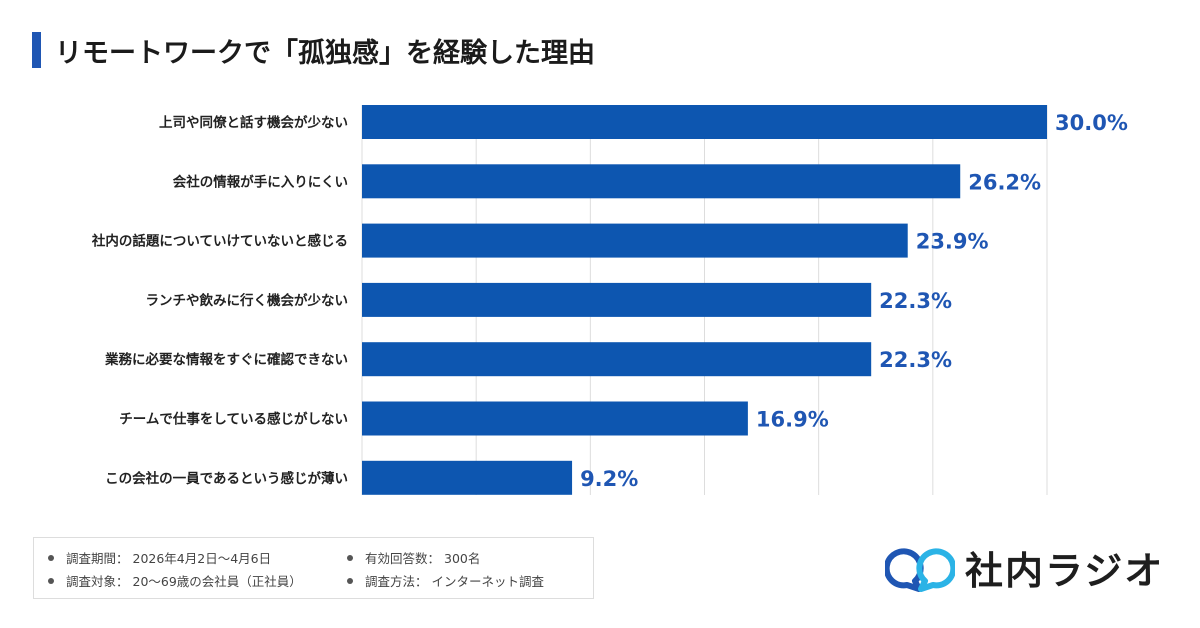  Describe the element at coordinates (920, 569) in the screenshot. I see `speech-bubbles-icon` at that location.